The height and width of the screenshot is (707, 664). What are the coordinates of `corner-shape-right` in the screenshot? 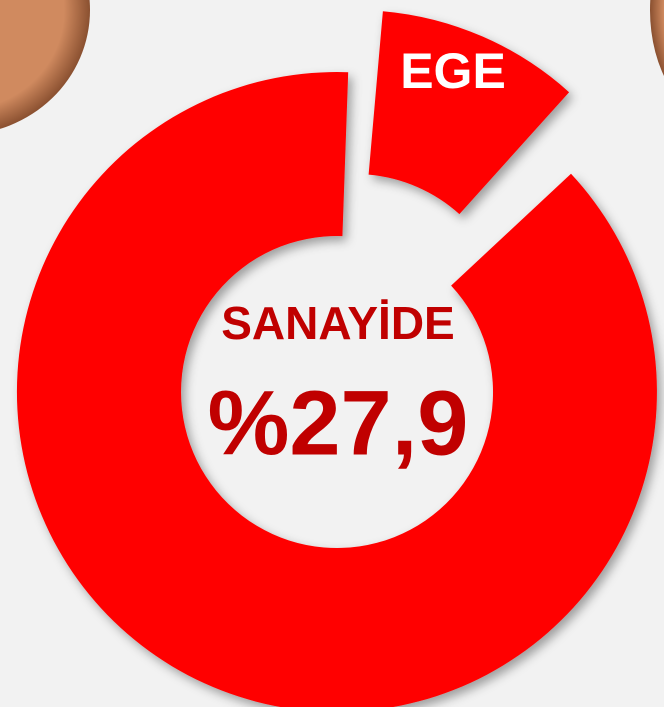 It's located at (657, 38).